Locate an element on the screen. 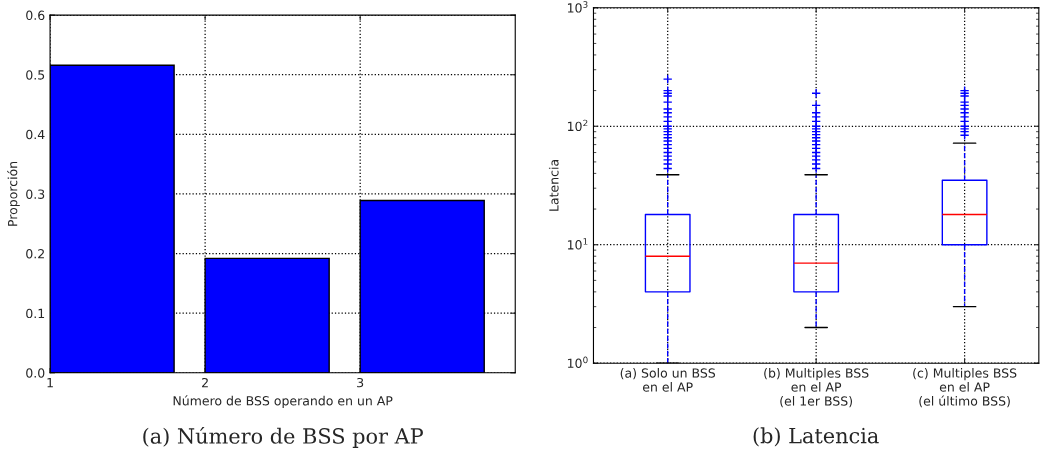  x-tick-label: 3 is located at coordinates (360, 382).